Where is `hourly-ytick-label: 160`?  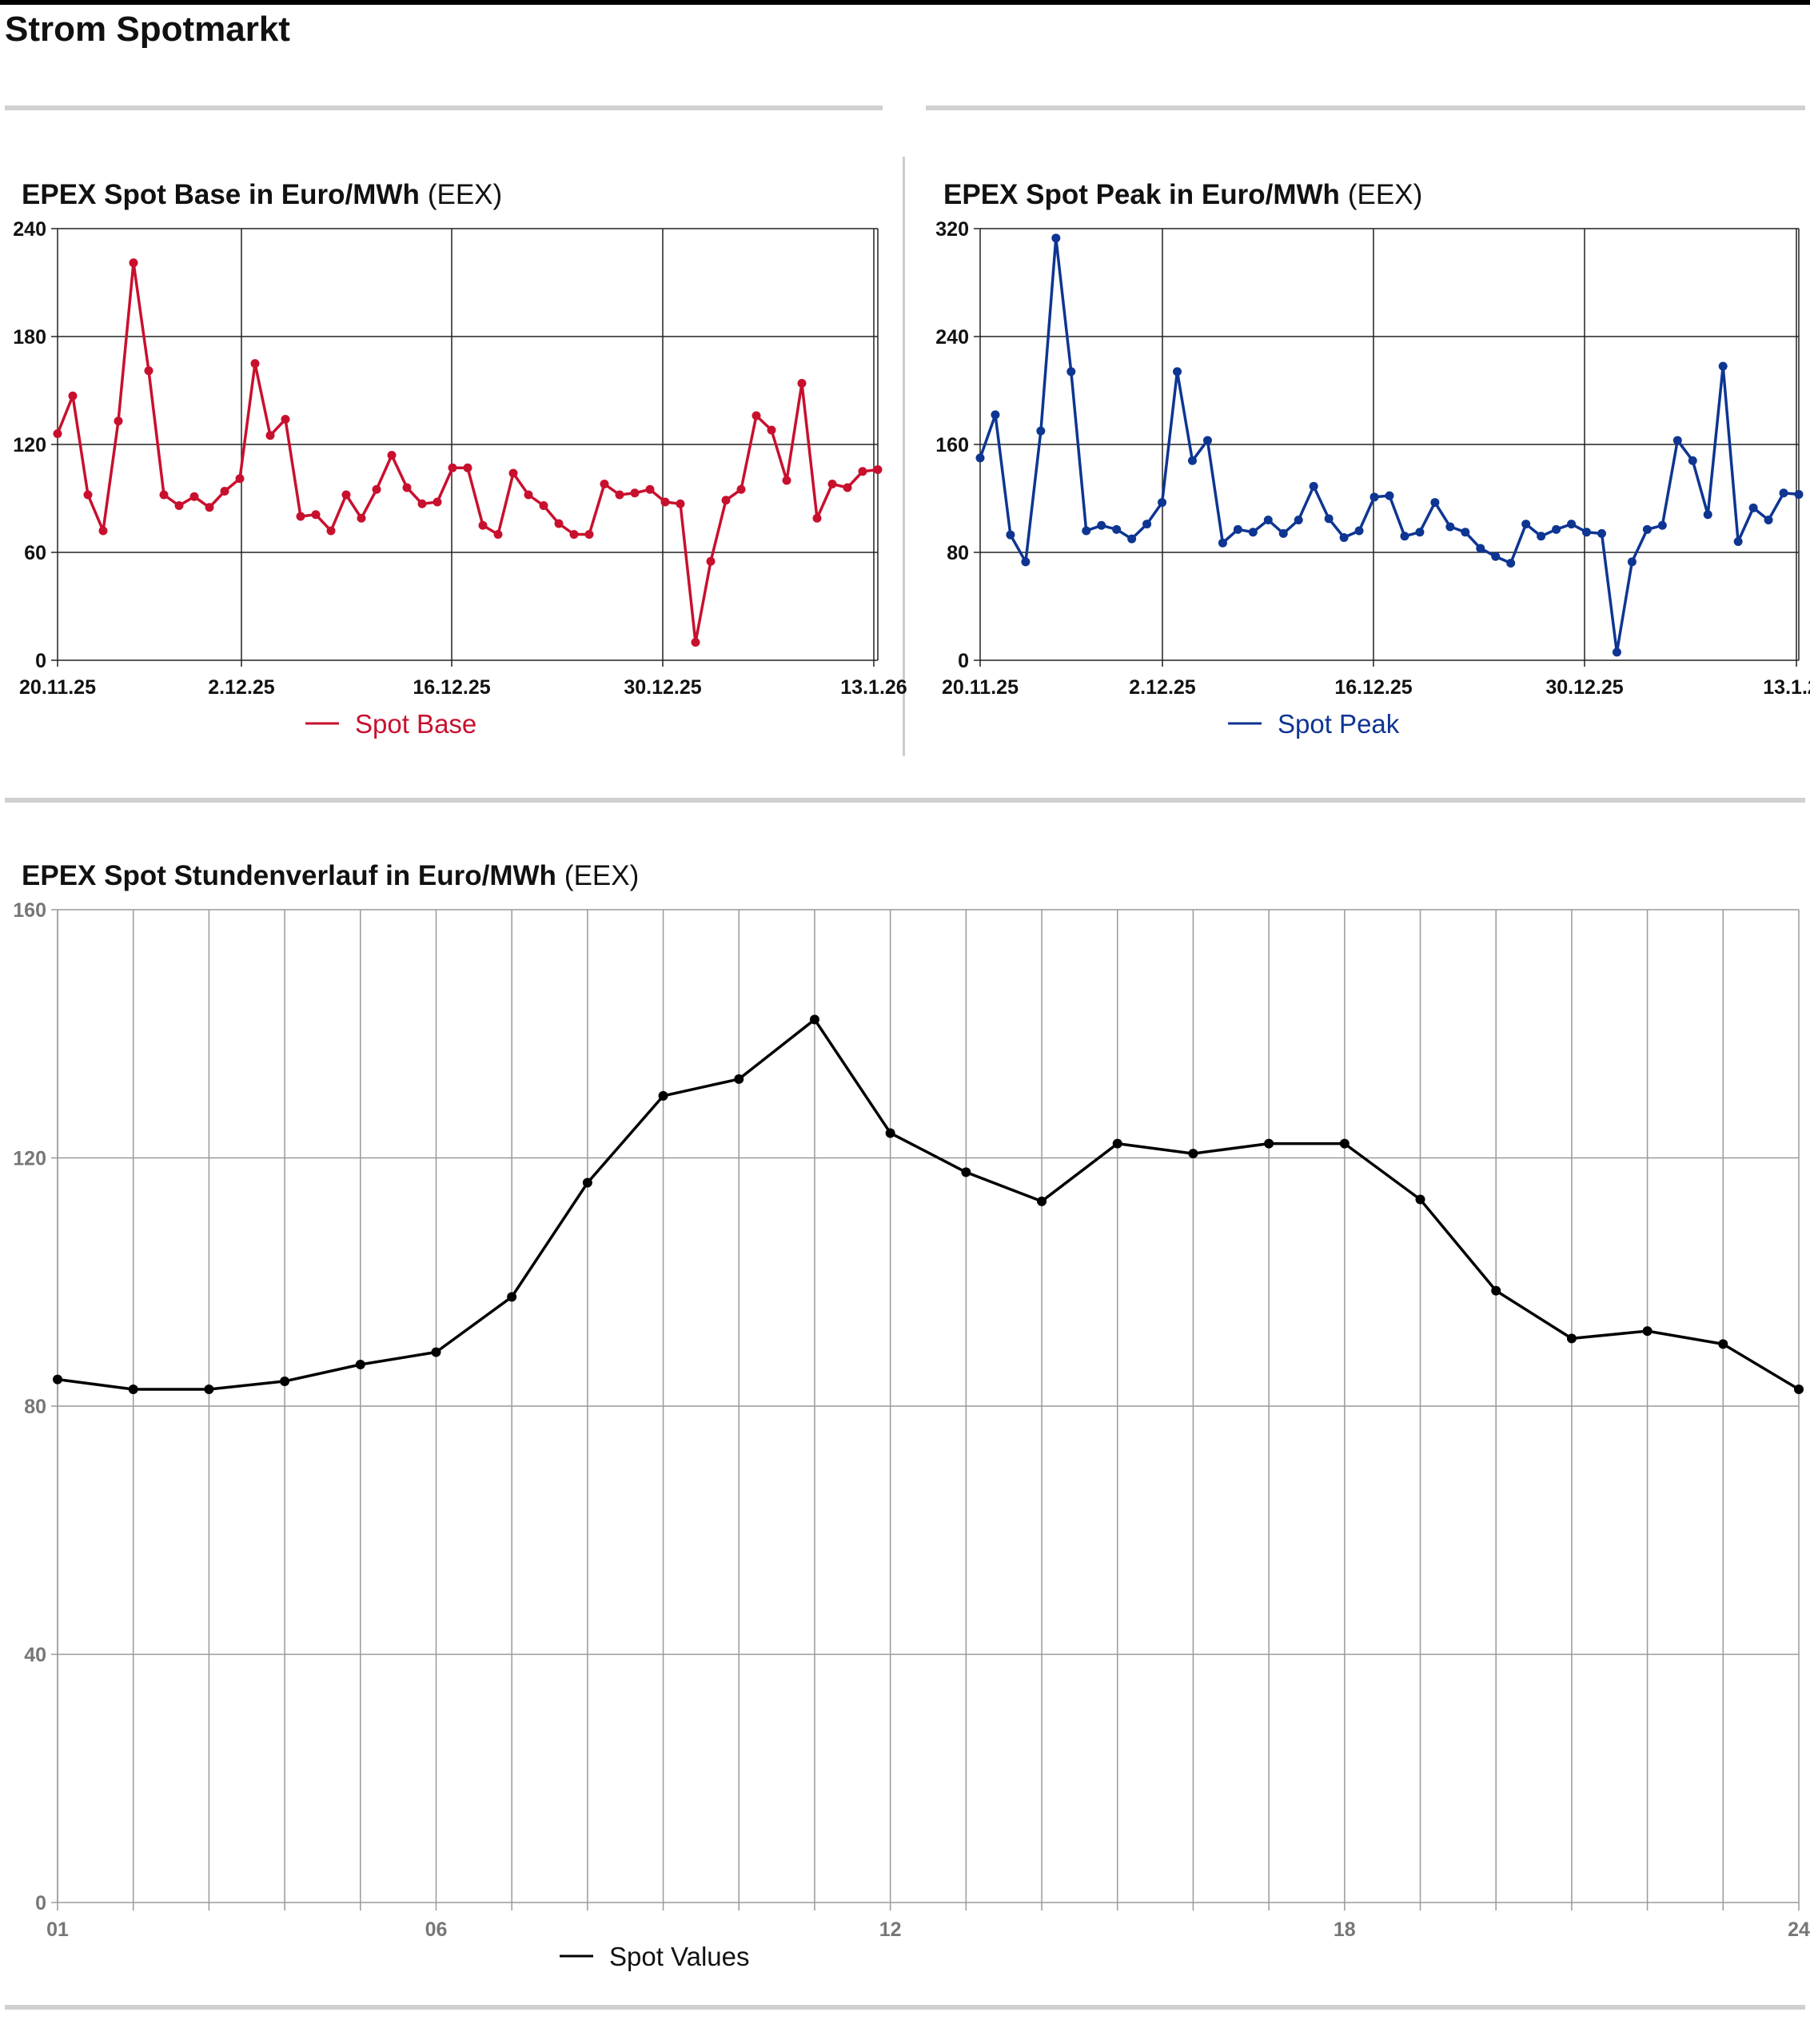 hourly-ytick-label: 160 is located at coordinates (29, 910).